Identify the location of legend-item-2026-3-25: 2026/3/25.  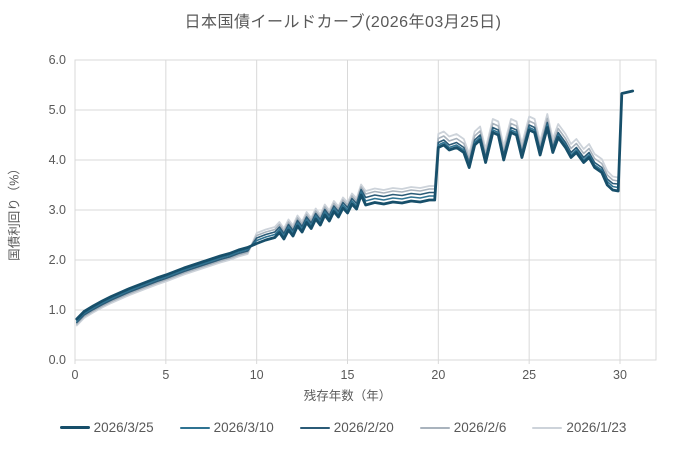
(106, 427).